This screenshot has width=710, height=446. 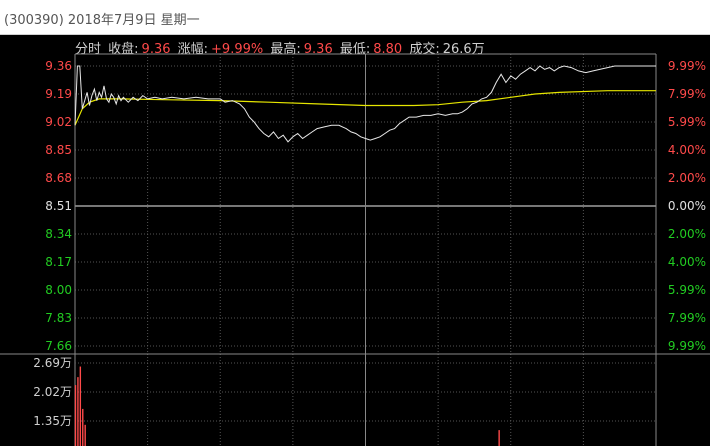 I want to click on price-tick-label: 8.17, so click(x=58, y=262).